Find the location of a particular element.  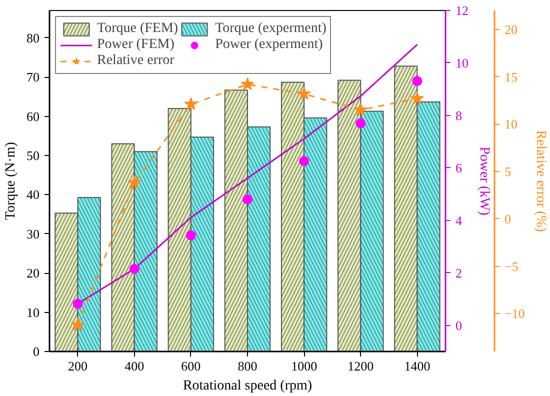

x-tick-label: 600 is located at coordinates (191, 366).